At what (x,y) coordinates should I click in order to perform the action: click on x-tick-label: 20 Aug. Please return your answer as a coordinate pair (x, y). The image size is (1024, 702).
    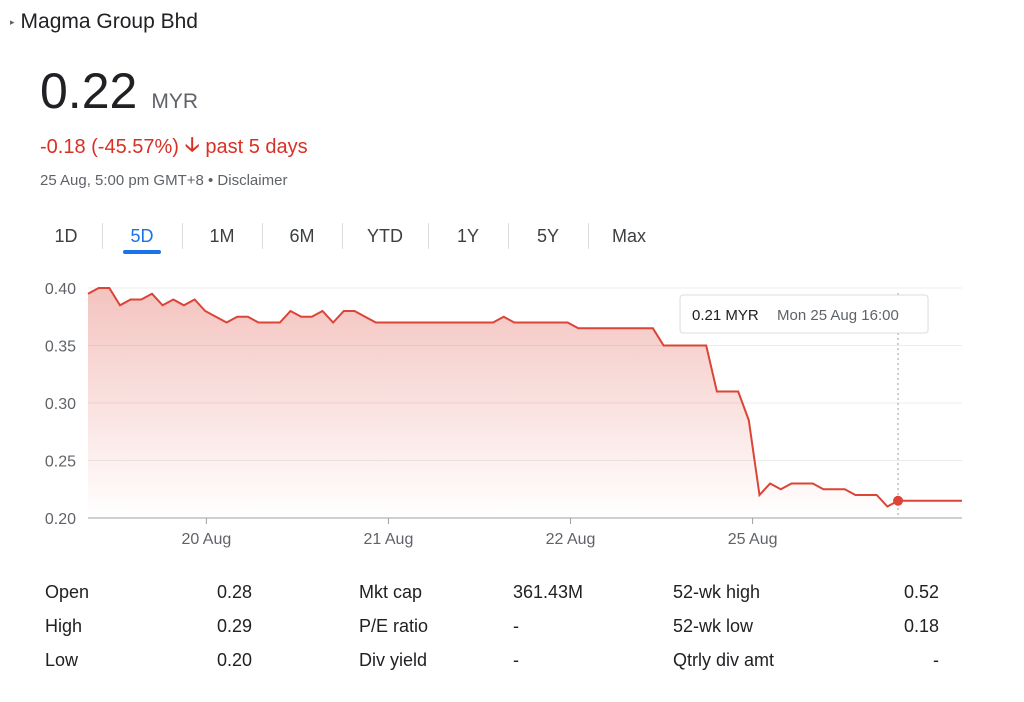
    Looking at the image, I should click on (206, 539).